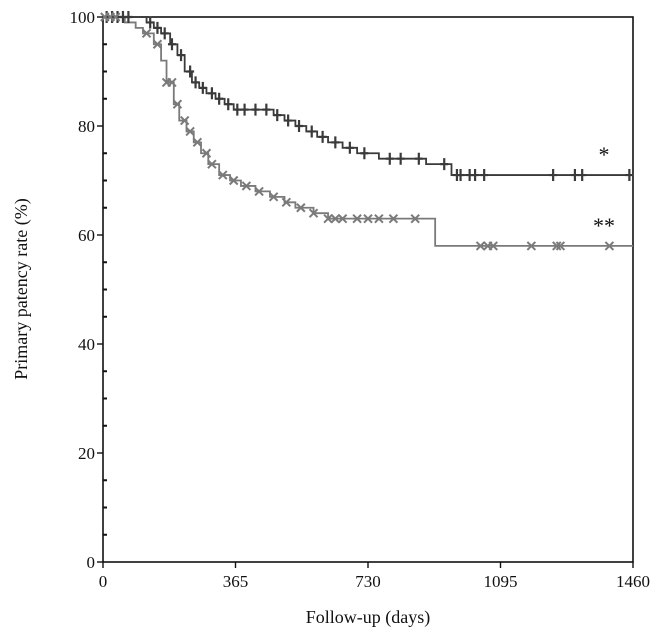 The image size is (657, 630). Describe the element at coordinates (236, 581) in the screenshot. I see `x-tick-label: 365` at that location.